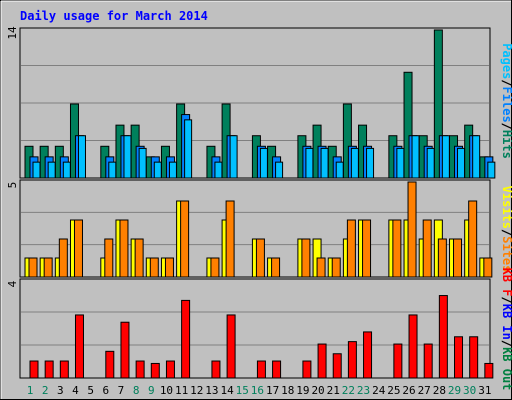 The width and height of the screenshot is (512, 400). I want to click on legend-kb-out: KB Out, so click(506, 368).